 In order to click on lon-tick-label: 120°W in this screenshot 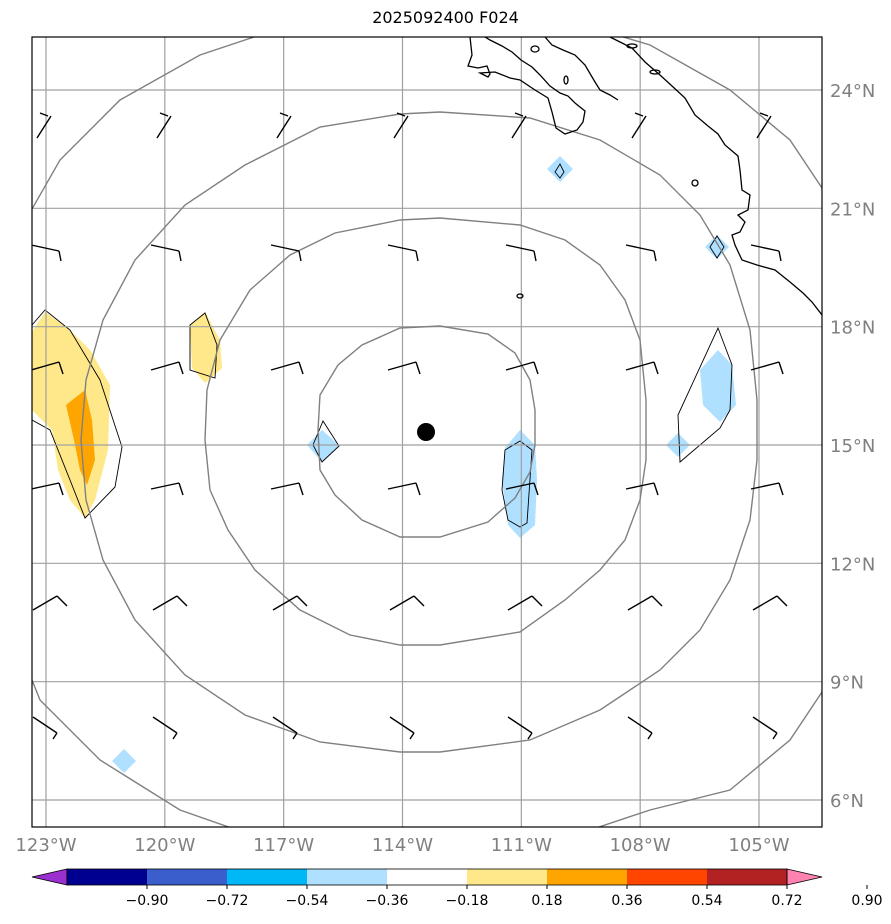, I will do `click(164, 845)`.